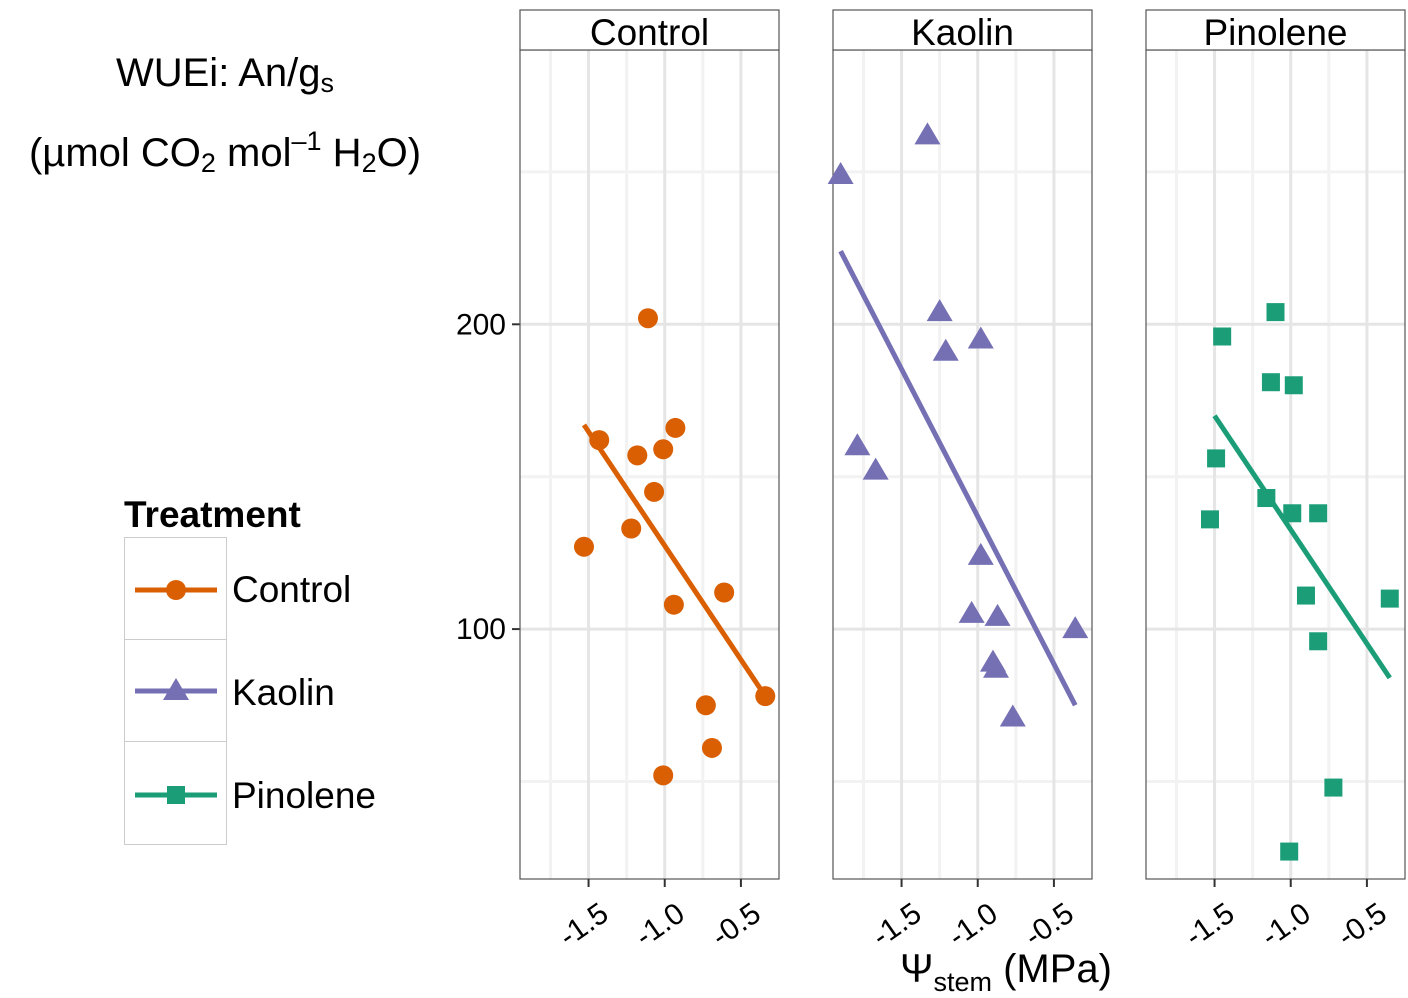 This screenshot has height=998, width=1408. I want to click on y-axis-title-line1: WUEi: An/gs, so click(224, 74).